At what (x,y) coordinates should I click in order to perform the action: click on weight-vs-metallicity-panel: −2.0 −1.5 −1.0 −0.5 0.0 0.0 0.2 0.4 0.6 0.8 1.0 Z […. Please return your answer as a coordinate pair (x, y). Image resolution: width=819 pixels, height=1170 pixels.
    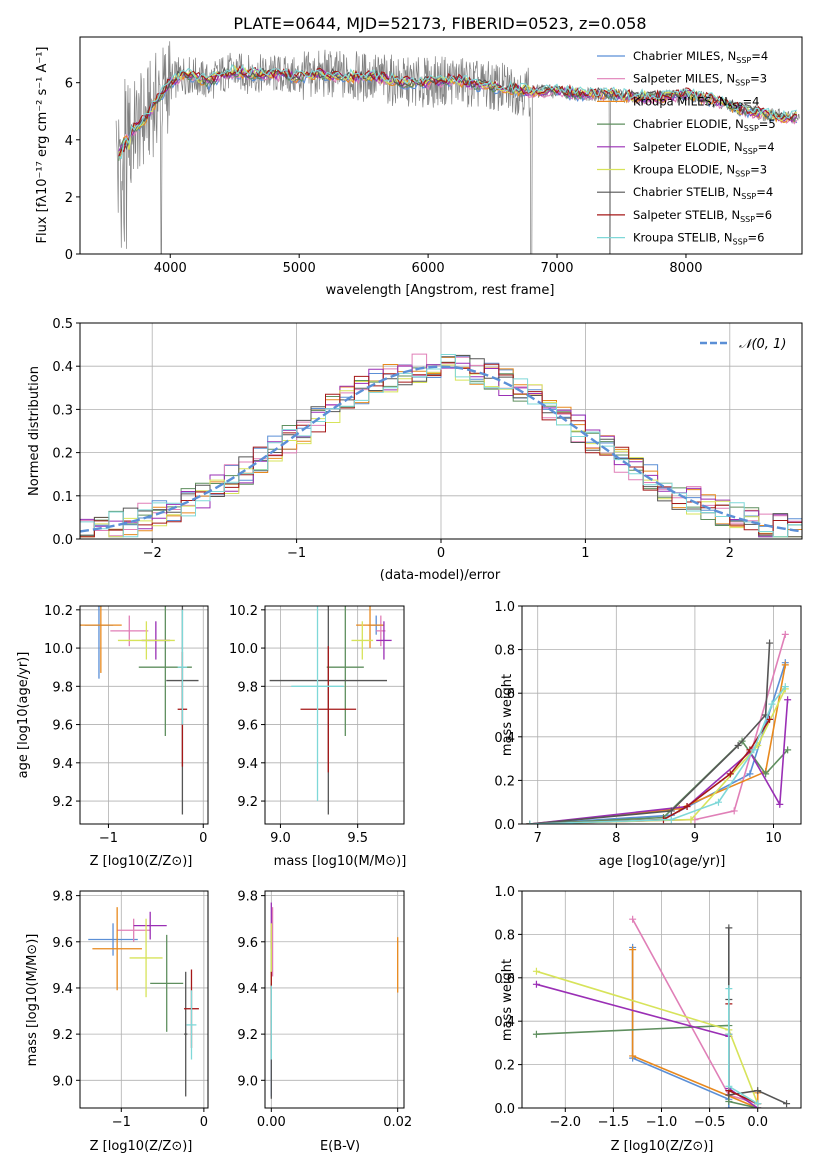
    Looking at the image, I should click on (648, 1019).